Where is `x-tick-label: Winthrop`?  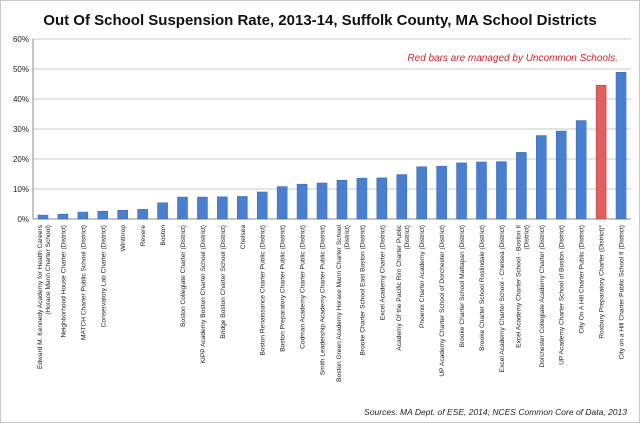 x-tick-label: Winthrop is located at coordinates (123, 238).